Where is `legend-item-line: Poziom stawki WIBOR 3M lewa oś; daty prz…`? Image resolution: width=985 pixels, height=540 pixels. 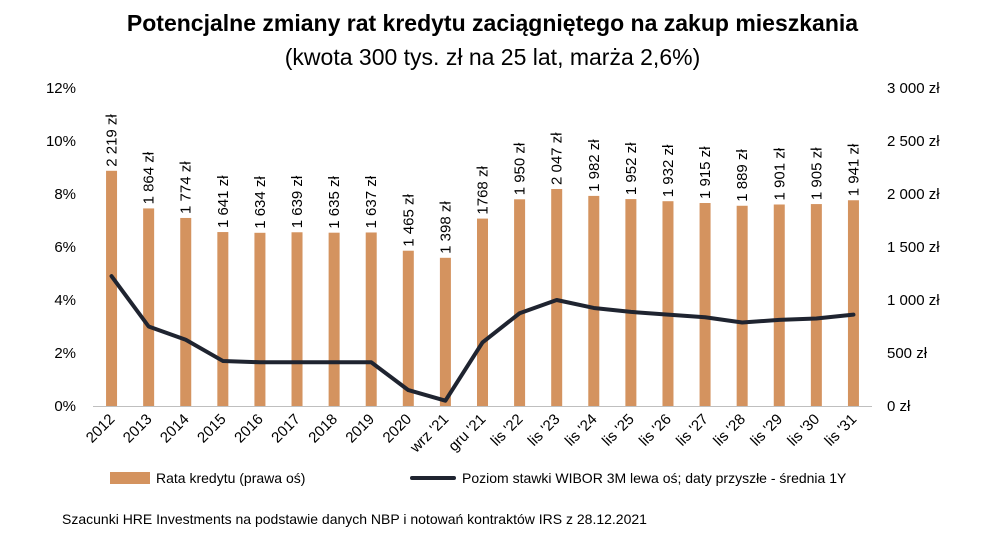 legend-item-line: Poziom stawki WIBOR 3M lewa oś; daty prz… is located at coordinates (628, 478).